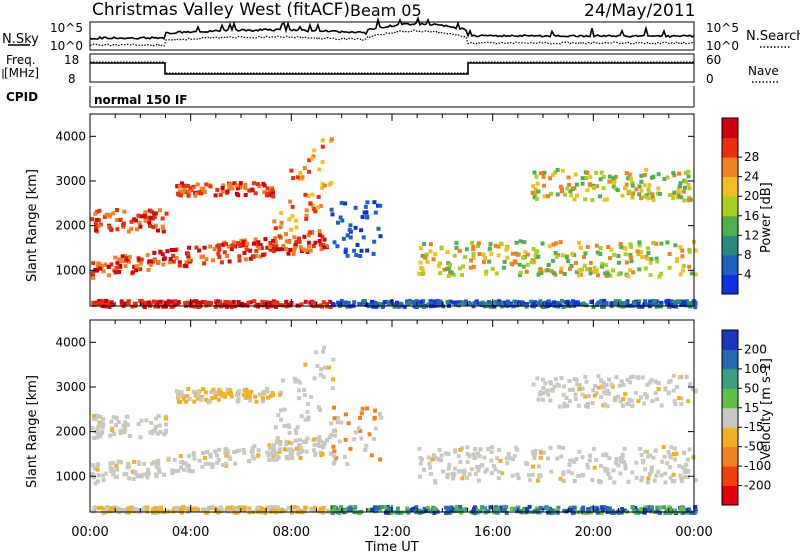 This screenshot has height=554, width=800. Describe the element at coordinates (722, 46) in the screenshot. I see `nsky-right-tick-bottom: 10^0` at that location.